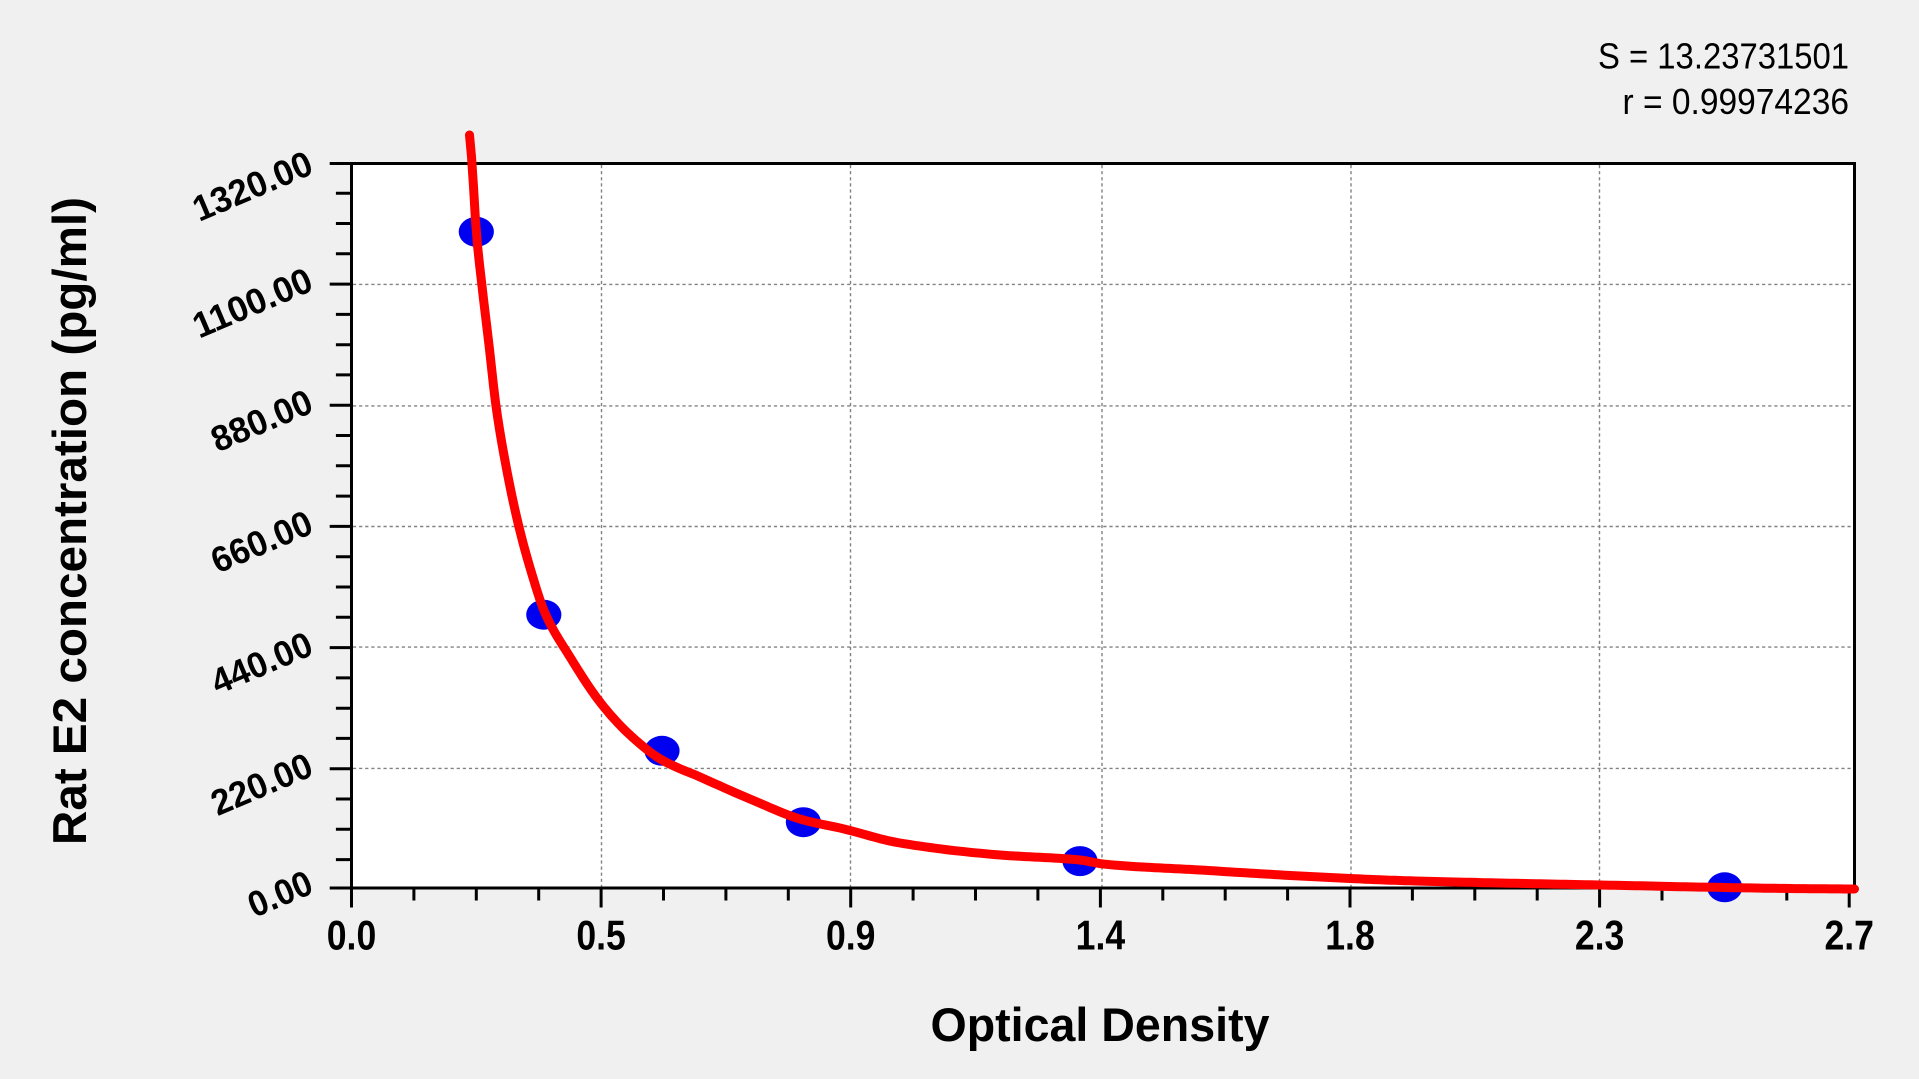  What do you see at coordinates (262, 662) in the screenshot?
I see `svg-text: 440.00` at bounding box center [262, 662].